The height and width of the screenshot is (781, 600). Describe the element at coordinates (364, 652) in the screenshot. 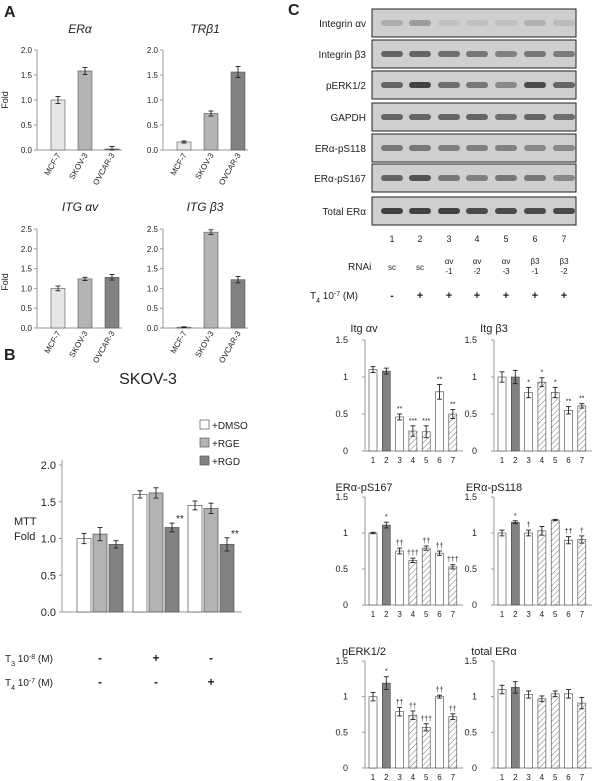

I see `chart-title: pERK1/2` at that location.